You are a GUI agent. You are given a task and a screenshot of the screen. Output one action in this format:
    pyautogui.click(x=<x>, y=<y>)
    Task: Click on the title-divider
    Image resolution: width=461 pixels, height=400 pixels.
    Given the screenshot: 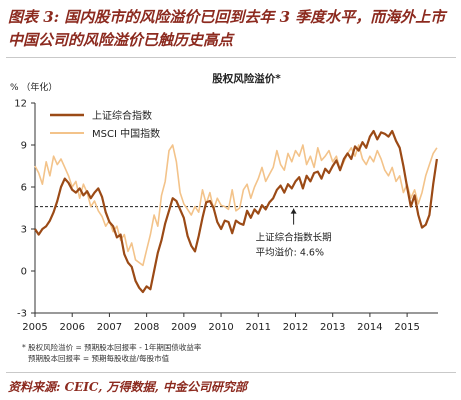 What is the action you would take?
    pyautogui.click(x=231, y=57)
    